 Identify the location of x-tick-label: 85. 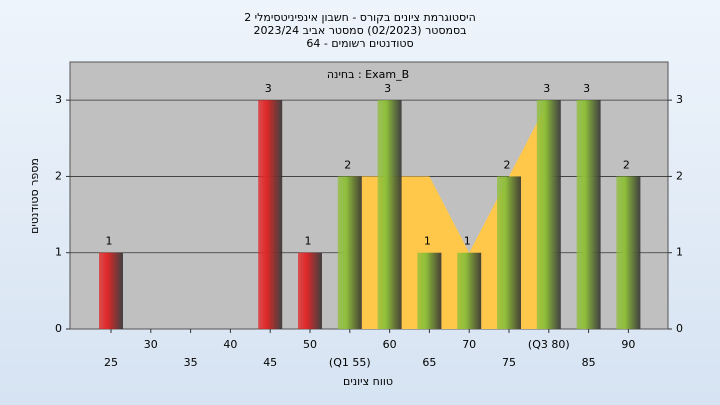
(589, 362).